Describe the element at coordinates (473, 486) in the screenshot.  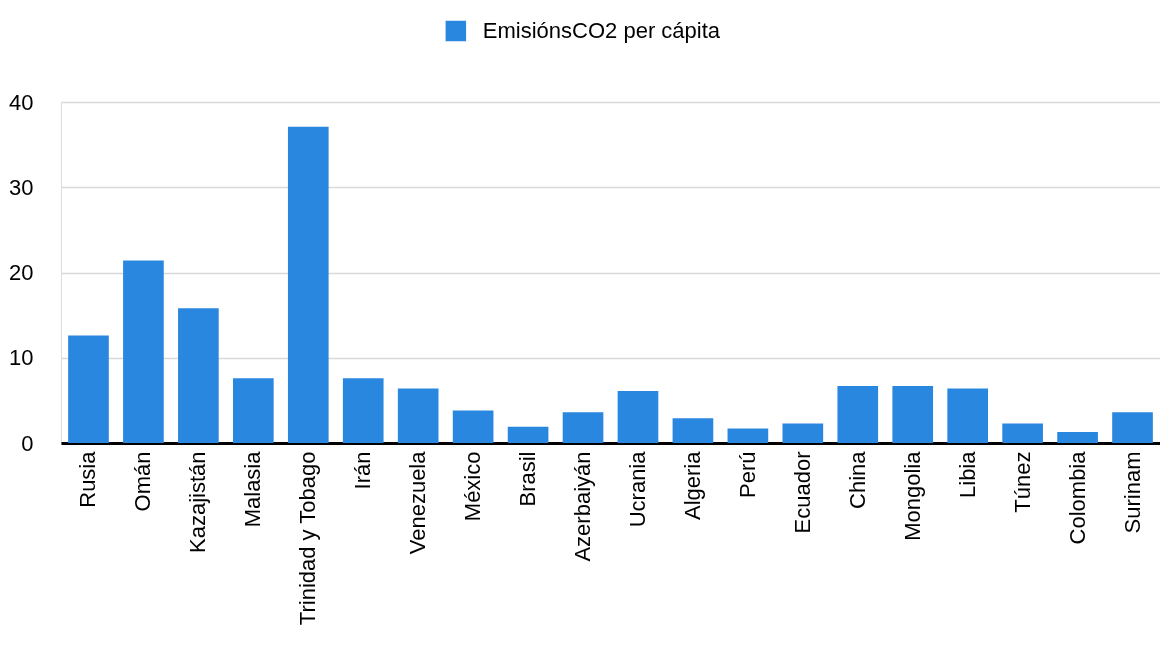
I see `x-tick-label: México` at that location.